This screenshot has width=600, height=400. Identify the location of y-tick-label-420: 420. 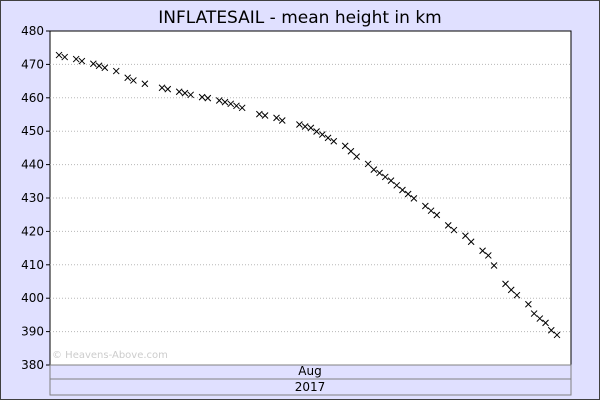
(32, 231).